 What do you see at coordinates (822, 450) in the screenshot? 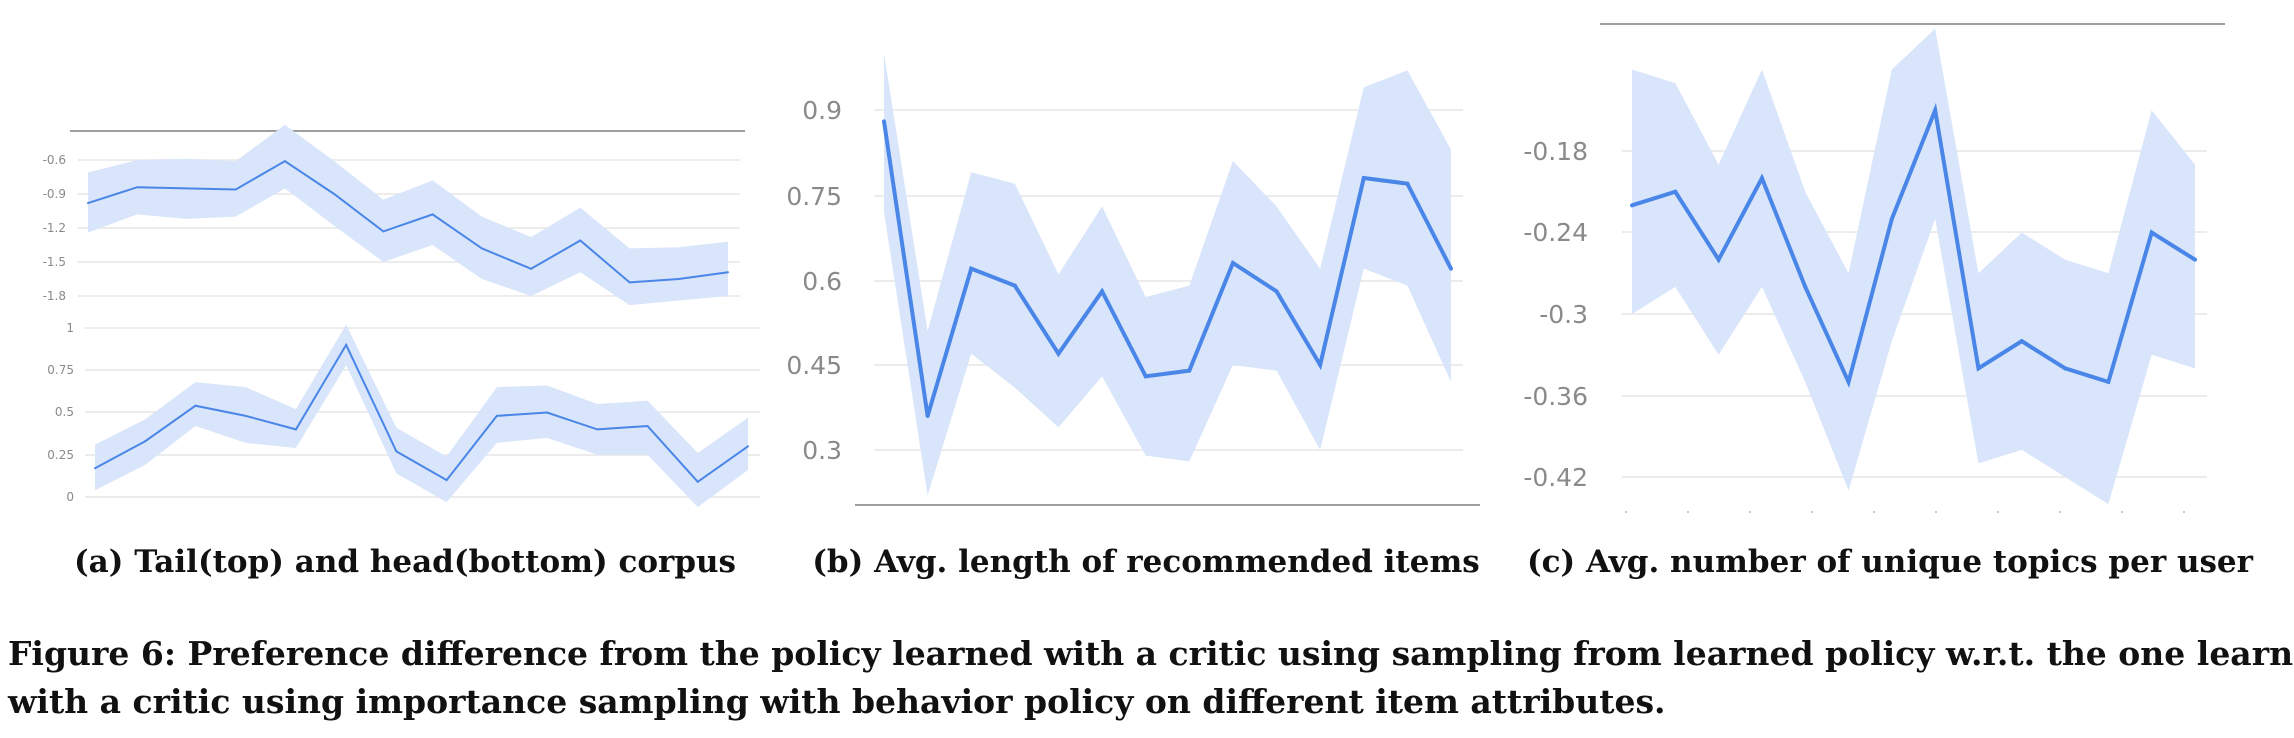
I see `tick-label-b-4: 0.3` at bounding box center [822, 450].